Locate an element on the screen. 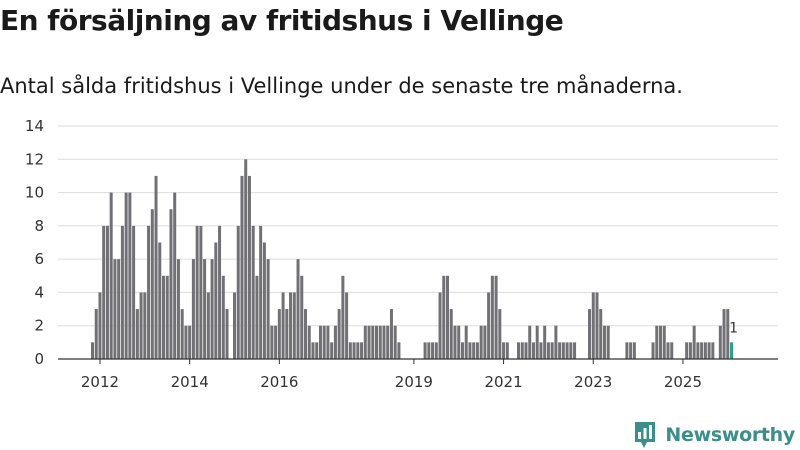 The height and width of the screenshot is (450, 800). data-label: 1 is located at coordinates (733, 328).